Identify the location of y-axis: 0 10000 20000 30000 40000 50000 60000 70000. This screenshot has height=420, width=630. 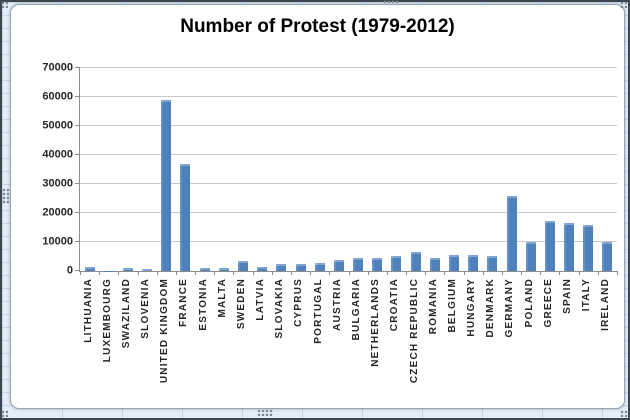
(49, 169).